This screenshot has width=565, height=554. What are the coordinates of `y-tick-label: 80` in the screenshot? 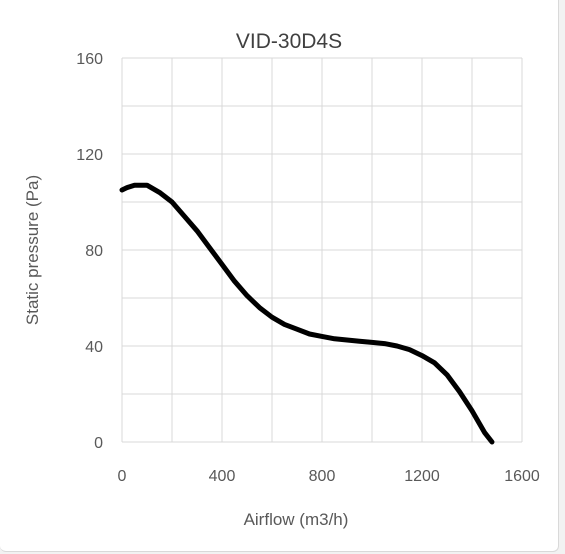 It's located at (94, 251).